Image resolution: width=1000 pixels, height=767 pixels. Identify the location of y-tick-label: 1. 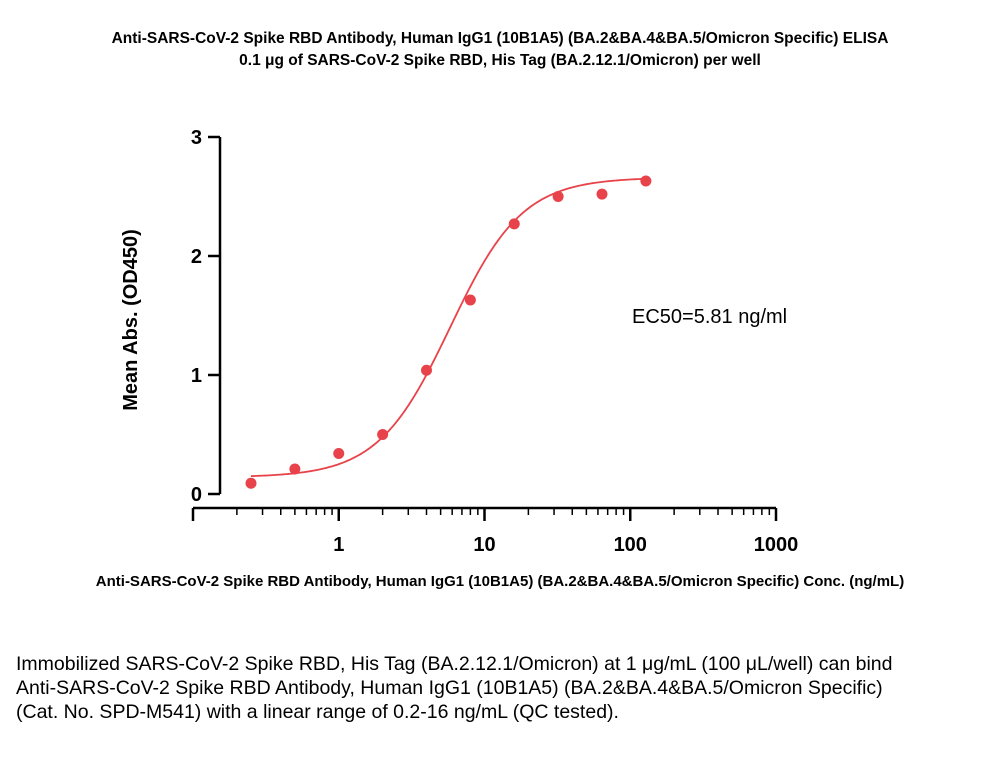
(196, 376).